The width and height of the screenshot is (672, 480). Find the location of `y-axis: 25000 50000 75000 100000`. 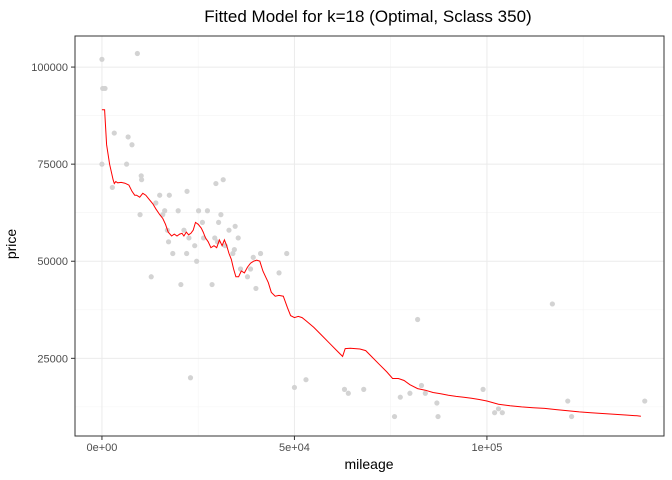

y-axis: 25000 50000 75000 100000 is located at coordinates (53, 213).